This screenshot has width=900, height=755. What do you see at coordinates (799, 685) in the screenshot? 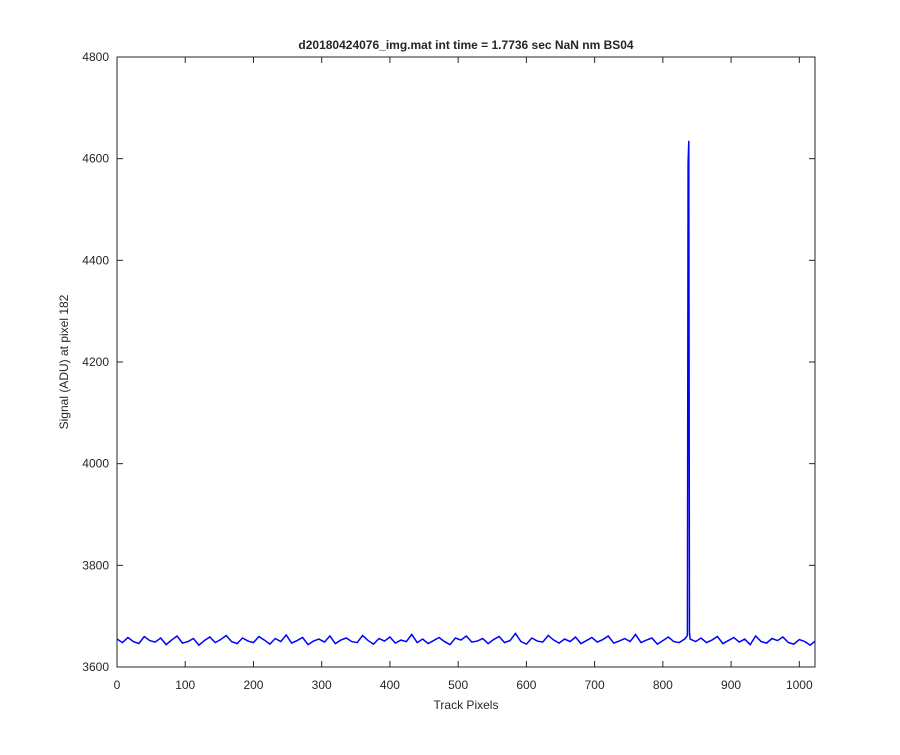
I see `x-tick-label: 1000` at bounding box center [799, 685].